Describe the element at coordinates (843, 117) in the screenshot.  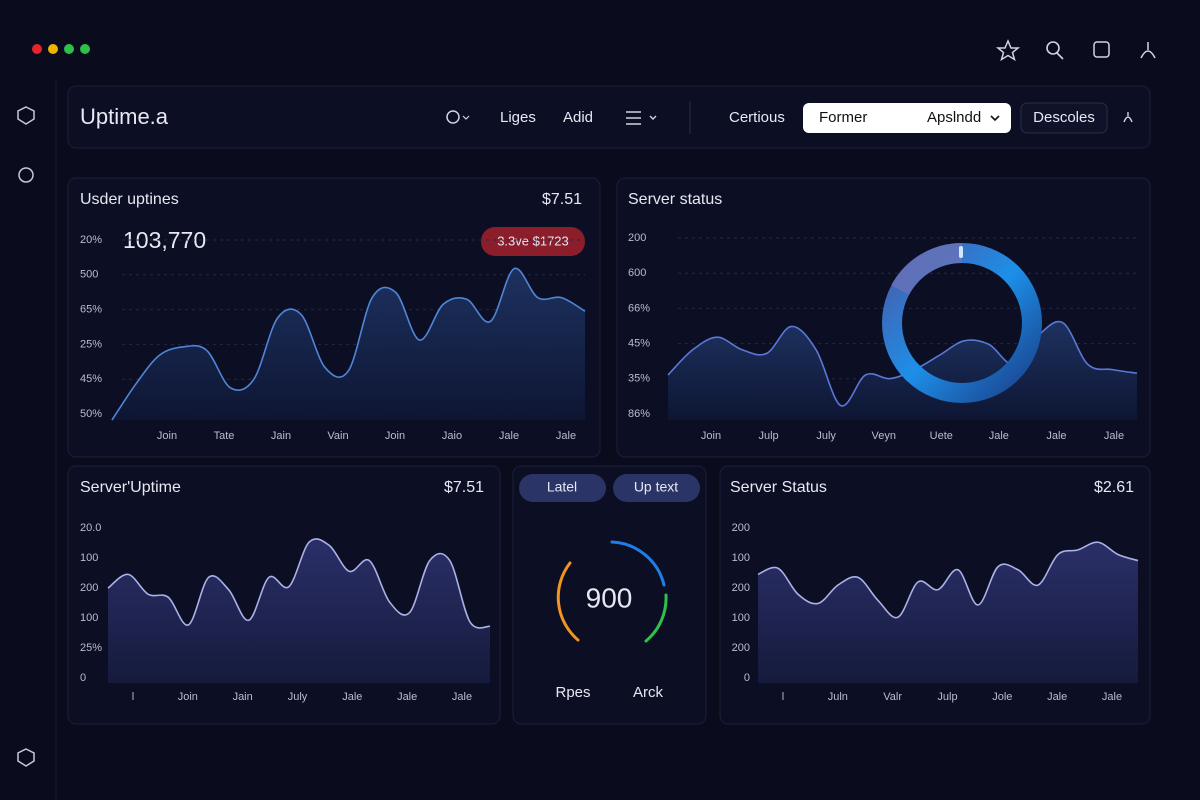
I see `select-label: Former` at that location.